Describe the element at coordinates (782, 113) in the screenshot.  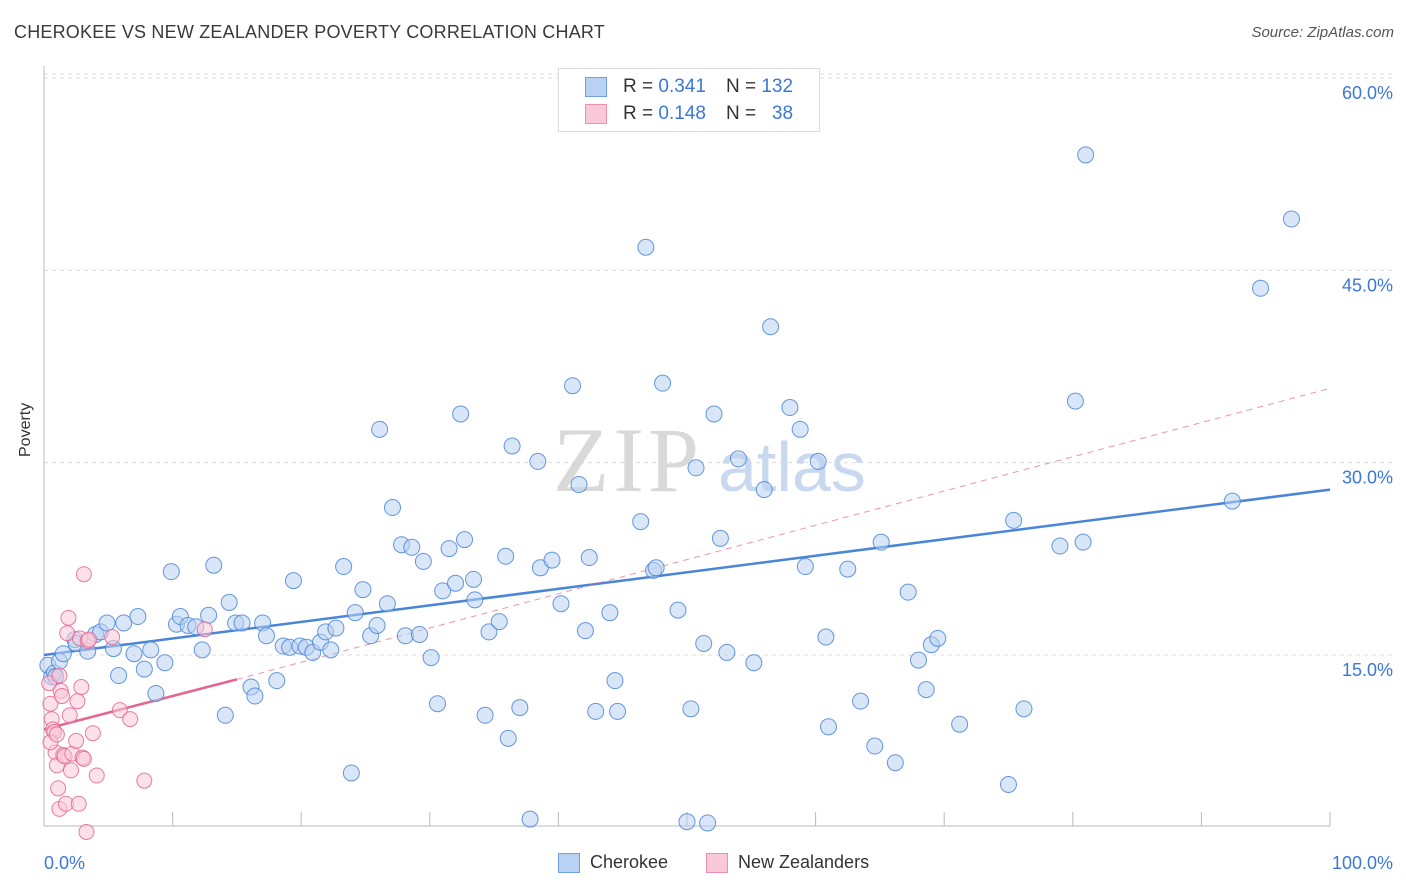
I see `legend-n-value: 38` at that location.